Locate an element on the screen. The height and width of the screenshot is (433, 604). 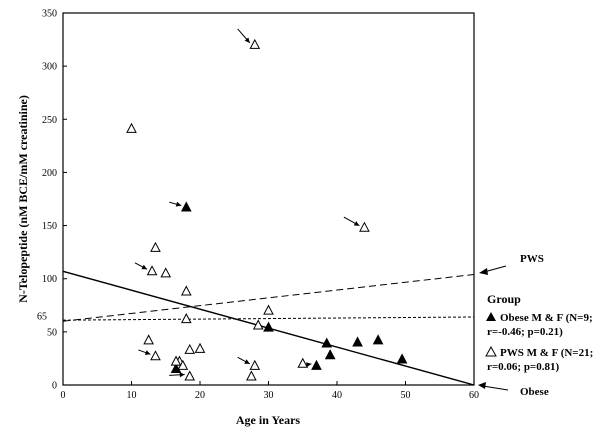
x-tick-label: 30 is located at coordinates (269, 395).